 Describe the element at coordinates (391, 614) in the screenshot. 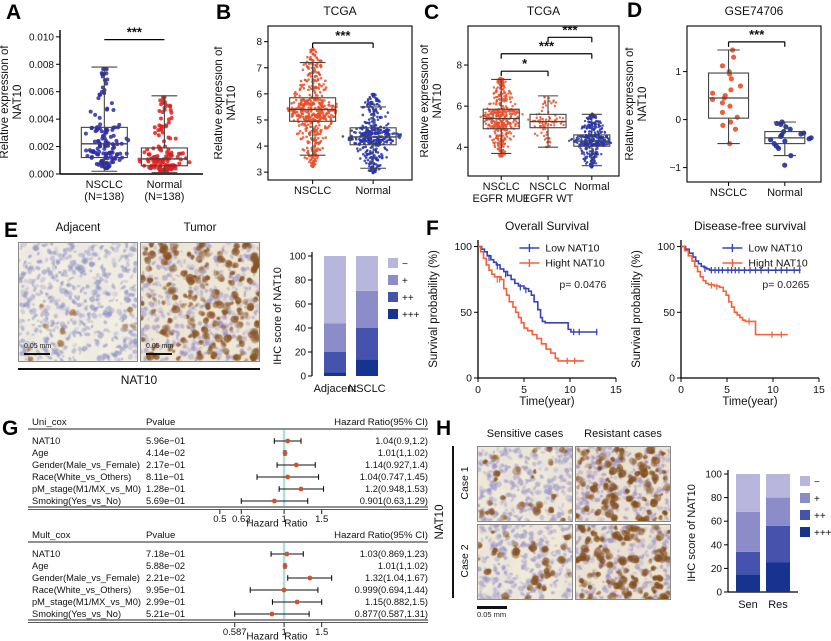

I see `svg-text: 0.877(0.587,1.31)` at that location.